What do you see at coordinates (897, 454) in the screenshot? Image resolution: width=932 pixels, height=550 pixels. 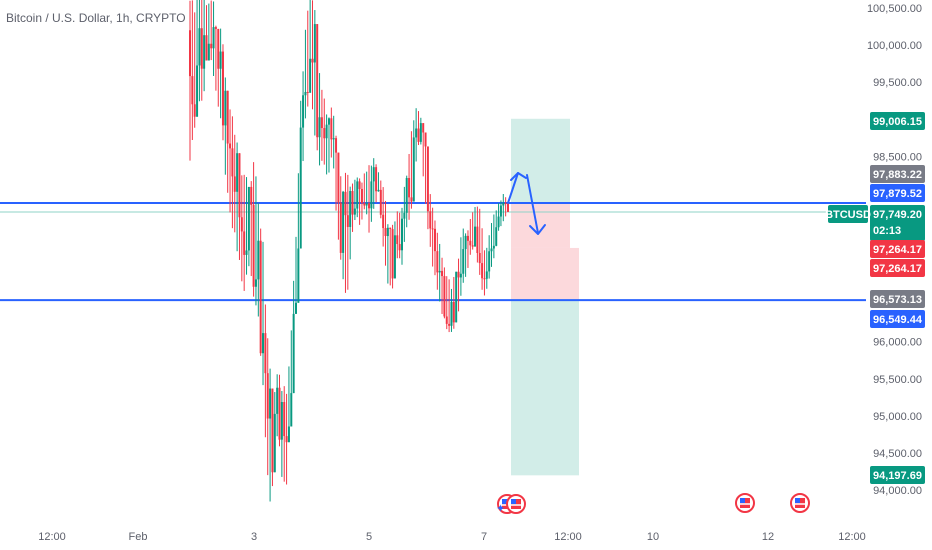 I see `y-tick-label: 94,500.00` at bounding box center [897, 454].